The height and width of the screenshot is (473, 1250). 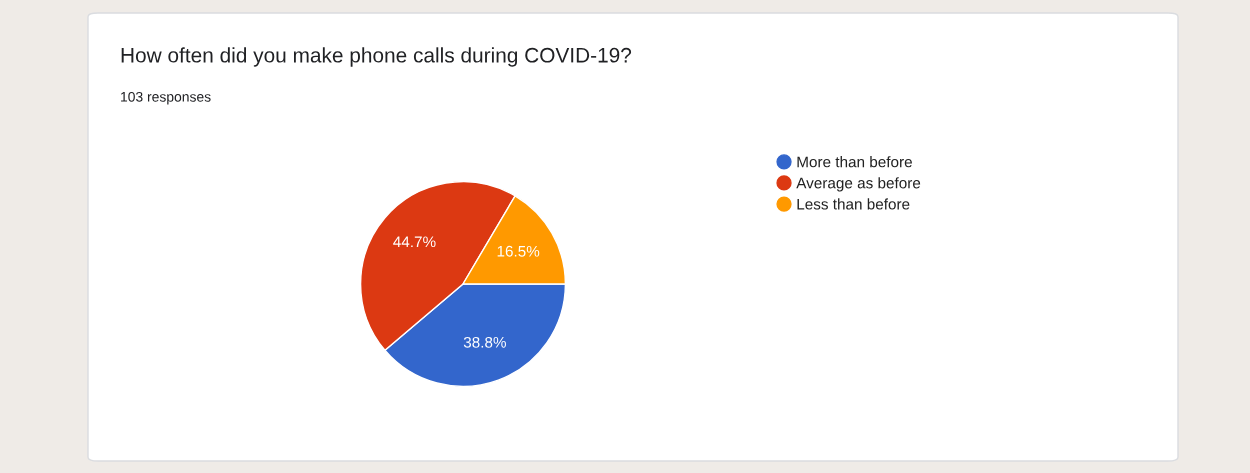 I want to click on data-label: 16.5%, so click(x=518, y=251).